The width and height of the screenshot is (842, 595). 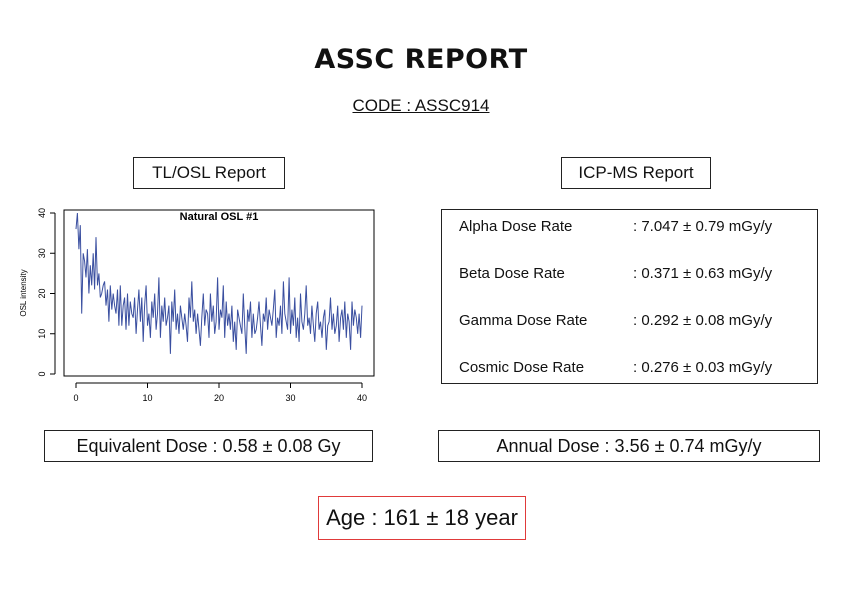 What do you see at coordinates (220, 392) in the screenshot?
I see `chart-x-axis: 0 10 20 30 40` at bounding box center [220, 392].